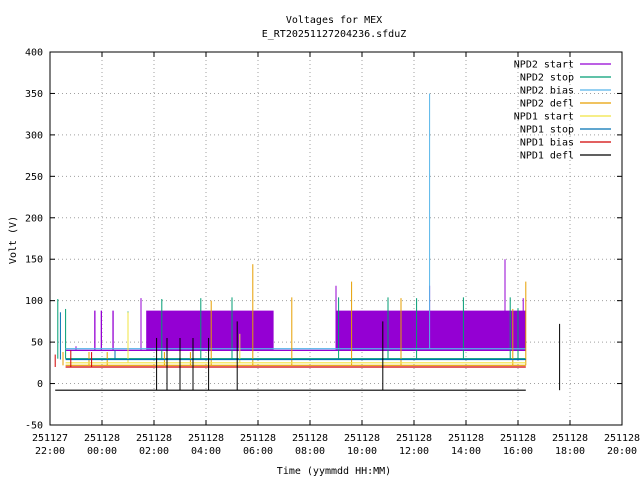 The height and width of the screenshot is (480, 640). What do you see at coordinates (334, 20) in the screenshot?
I see `chart-title: Voltages for MEX` at bounding box center [334, 20].